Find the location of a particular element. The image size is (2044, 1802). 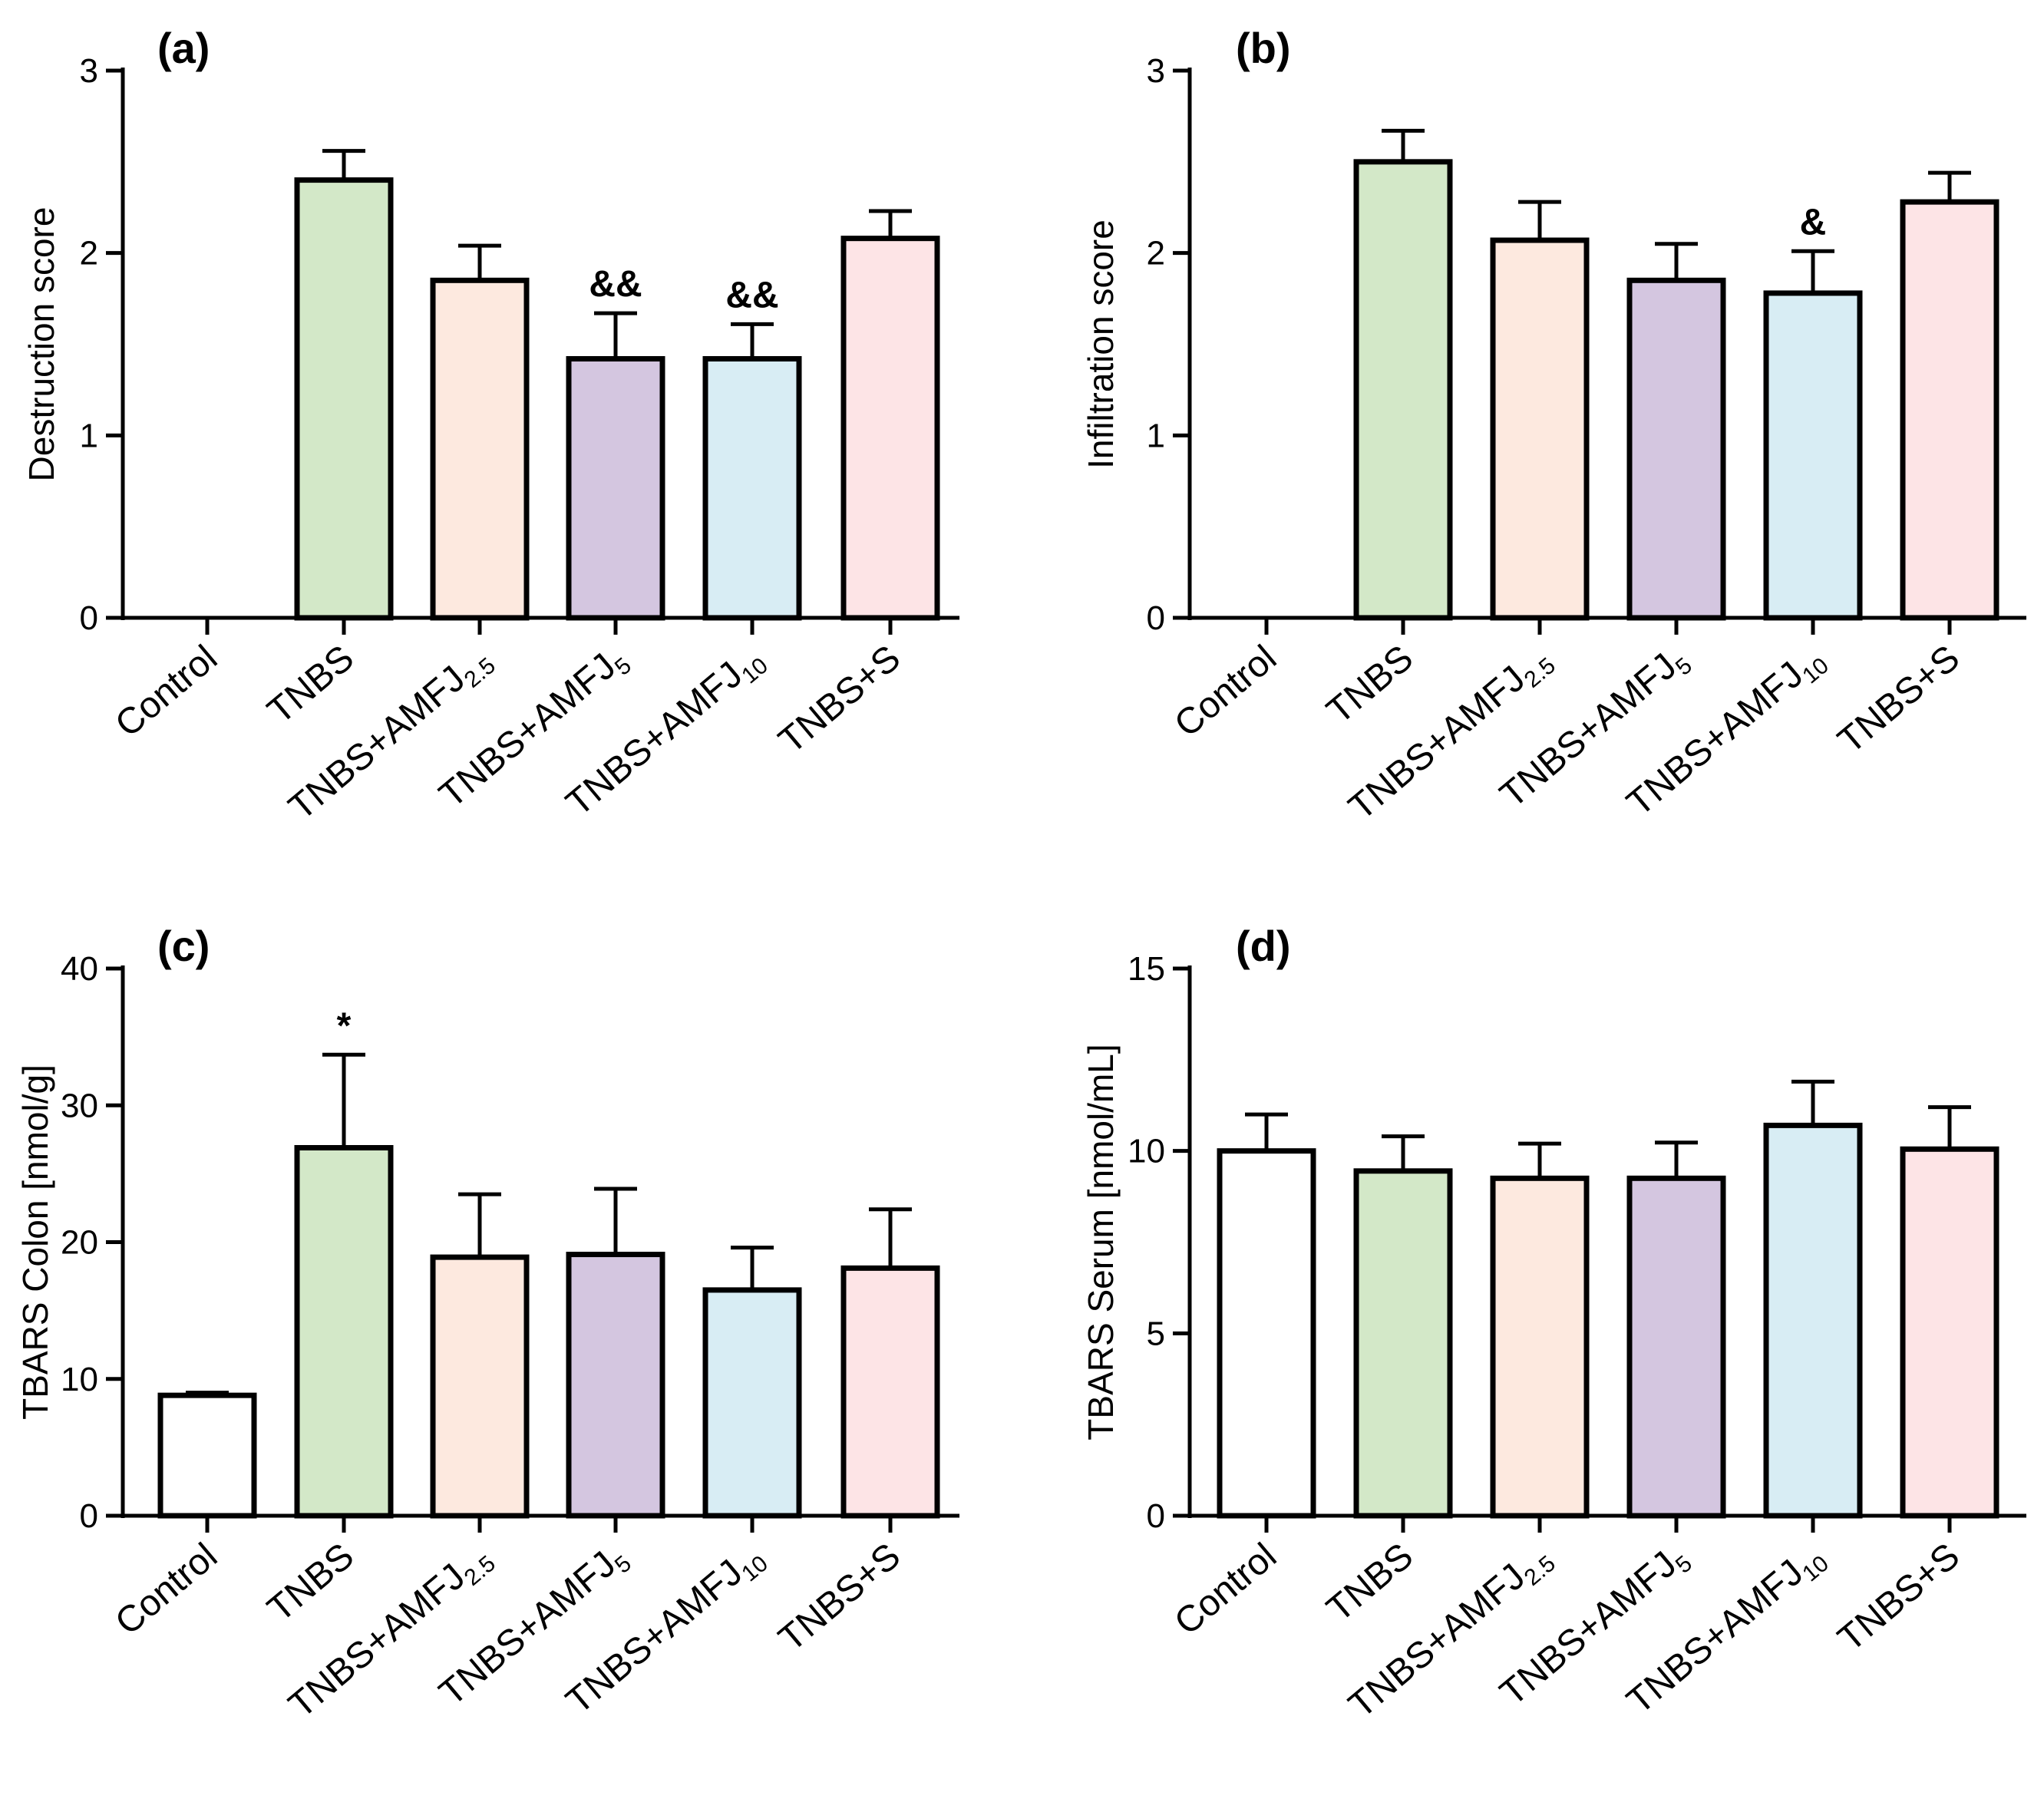

y-axis-title: TBARS Colon [nmol/g] is located at coordinates (35, 1242).